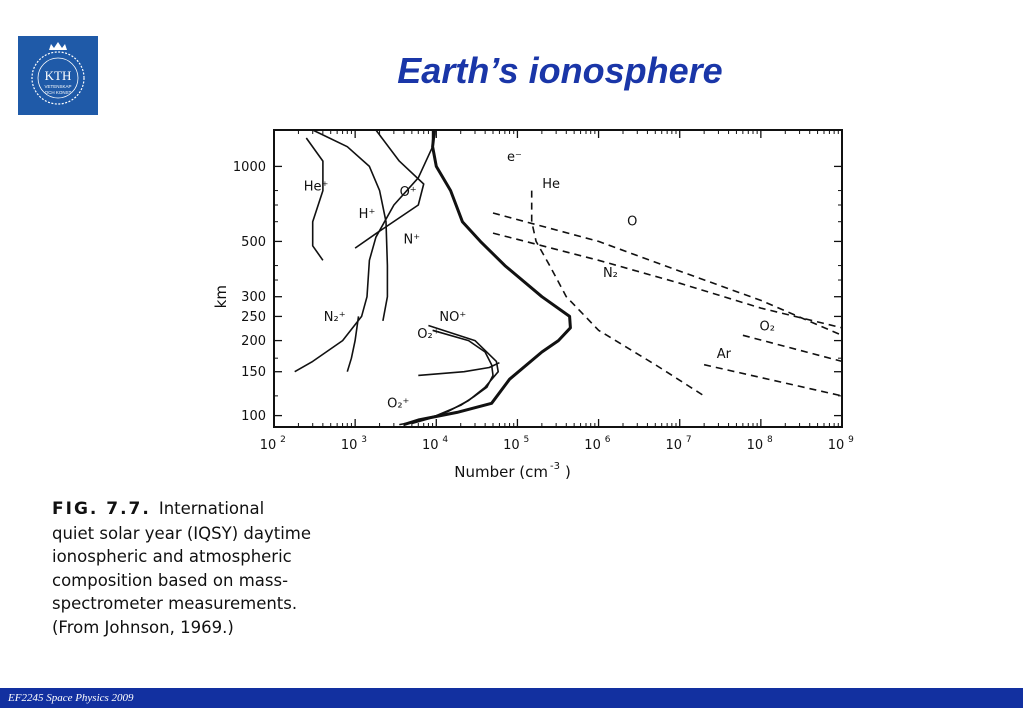 The width and height of the screenshot is (1023, 708). What do you see at coordinates (71, 698) in the screenshot?
I see `footer-text: EF2245 Space Physics 2009` at bounding box center [71, 698].